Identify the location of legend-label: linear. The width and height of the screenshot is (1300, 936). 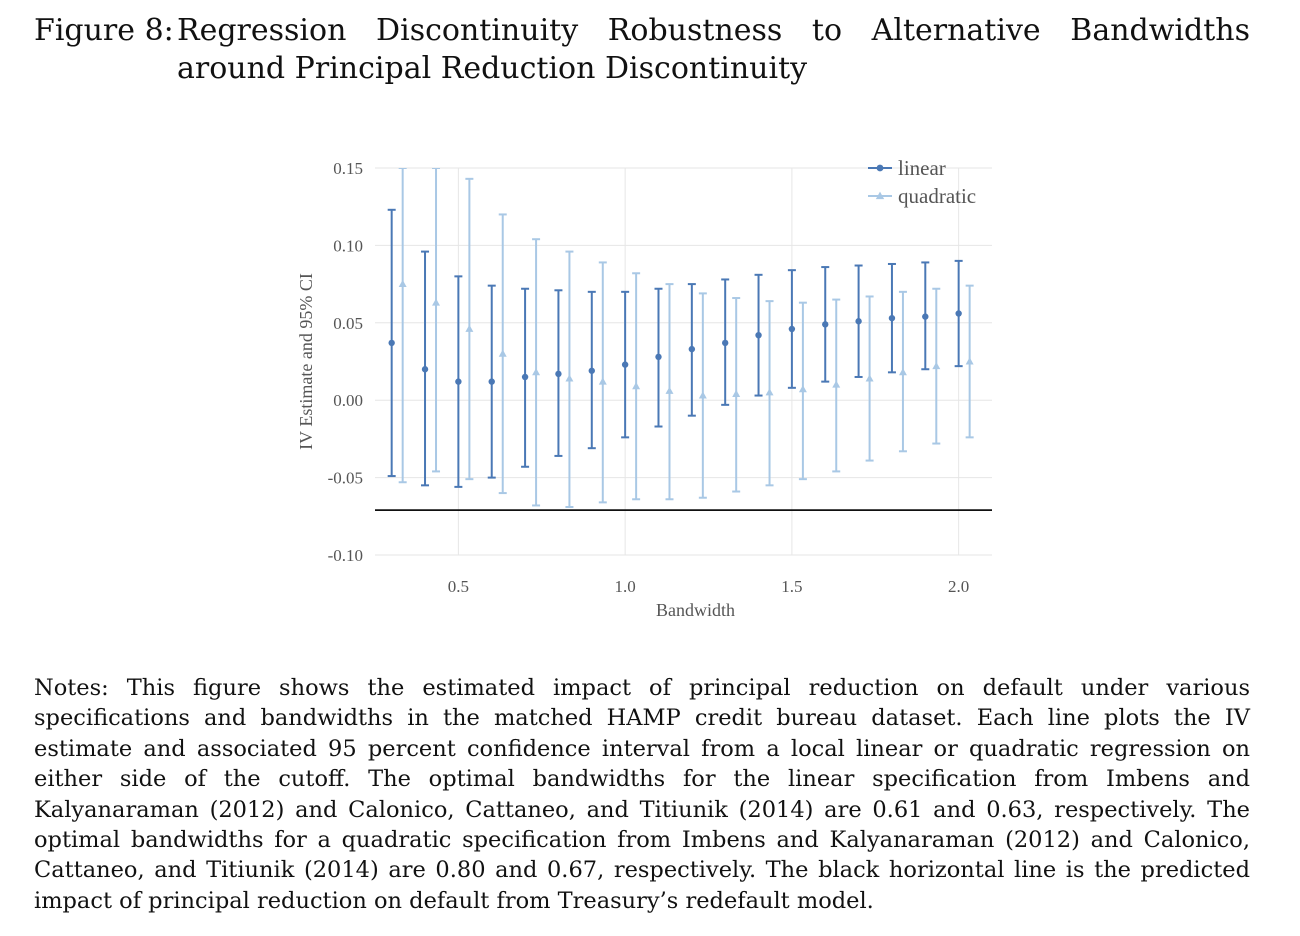
(922, 168).